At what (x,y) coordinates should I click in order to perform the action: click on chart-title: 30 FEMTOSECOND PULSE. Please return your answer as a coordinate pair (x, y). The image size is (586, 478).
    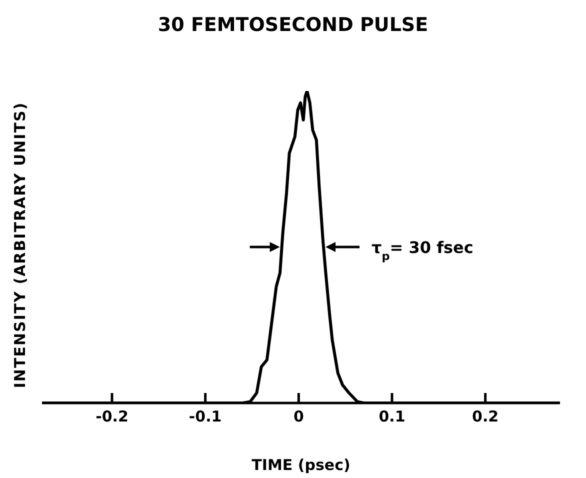
    Looking at the image, I should click on (293, 25).